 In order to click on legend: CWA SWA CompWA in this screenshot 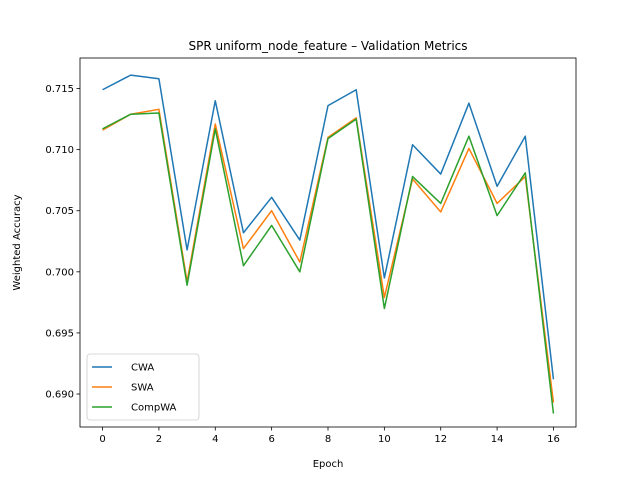, I will do `click(143, 387)`.